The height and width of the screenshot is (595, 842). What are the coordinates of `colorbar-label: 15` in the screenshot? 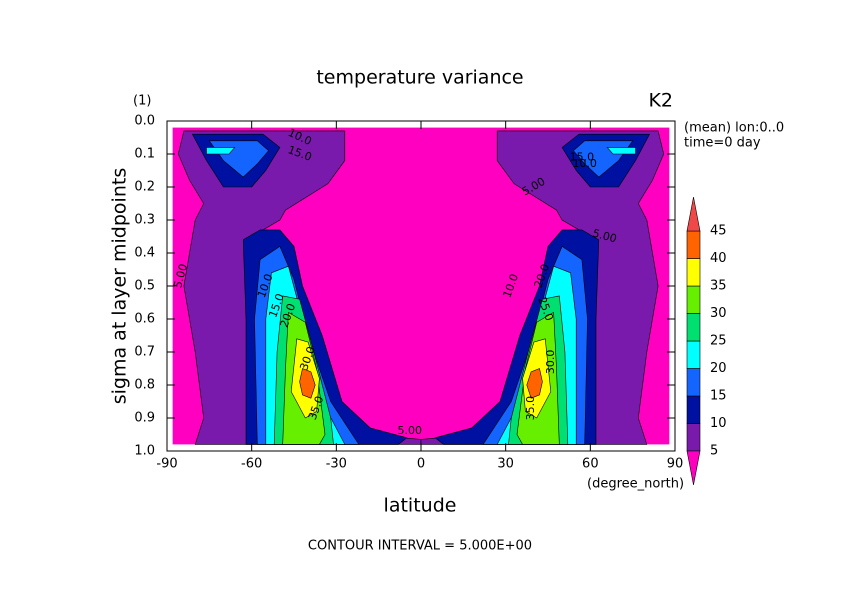 It's located at (718, 396).